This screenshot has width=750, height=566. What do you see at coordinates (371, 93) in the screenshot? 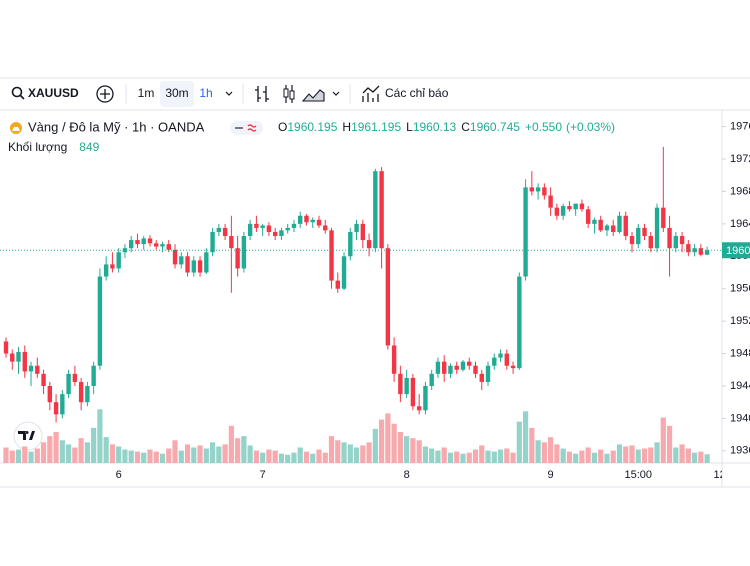
I see `indicators-icon` at bounding box center [371, 93].